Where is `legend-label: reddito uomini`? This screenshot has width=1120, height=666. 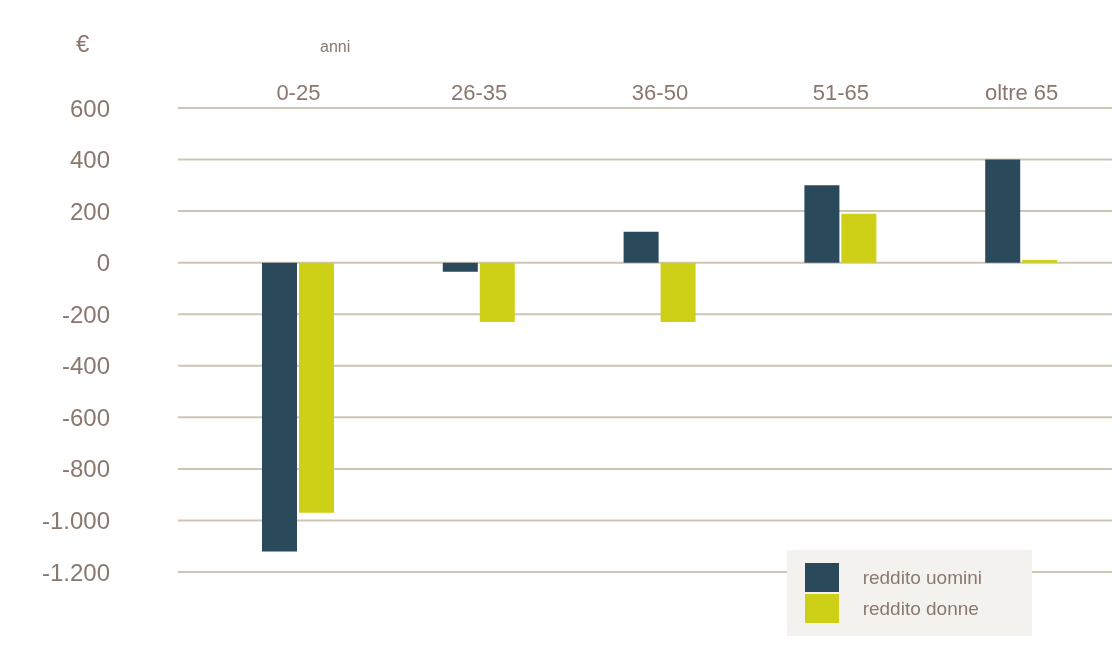 legend-label: reddito uomini is located at coordinates (922, 577).